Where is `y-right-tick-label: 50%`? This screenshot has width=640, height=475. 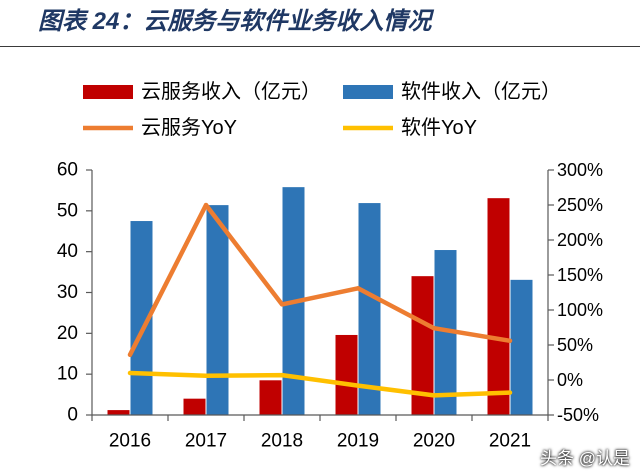
y-right-tick-label: 50% is located at coordinates (575, 345).